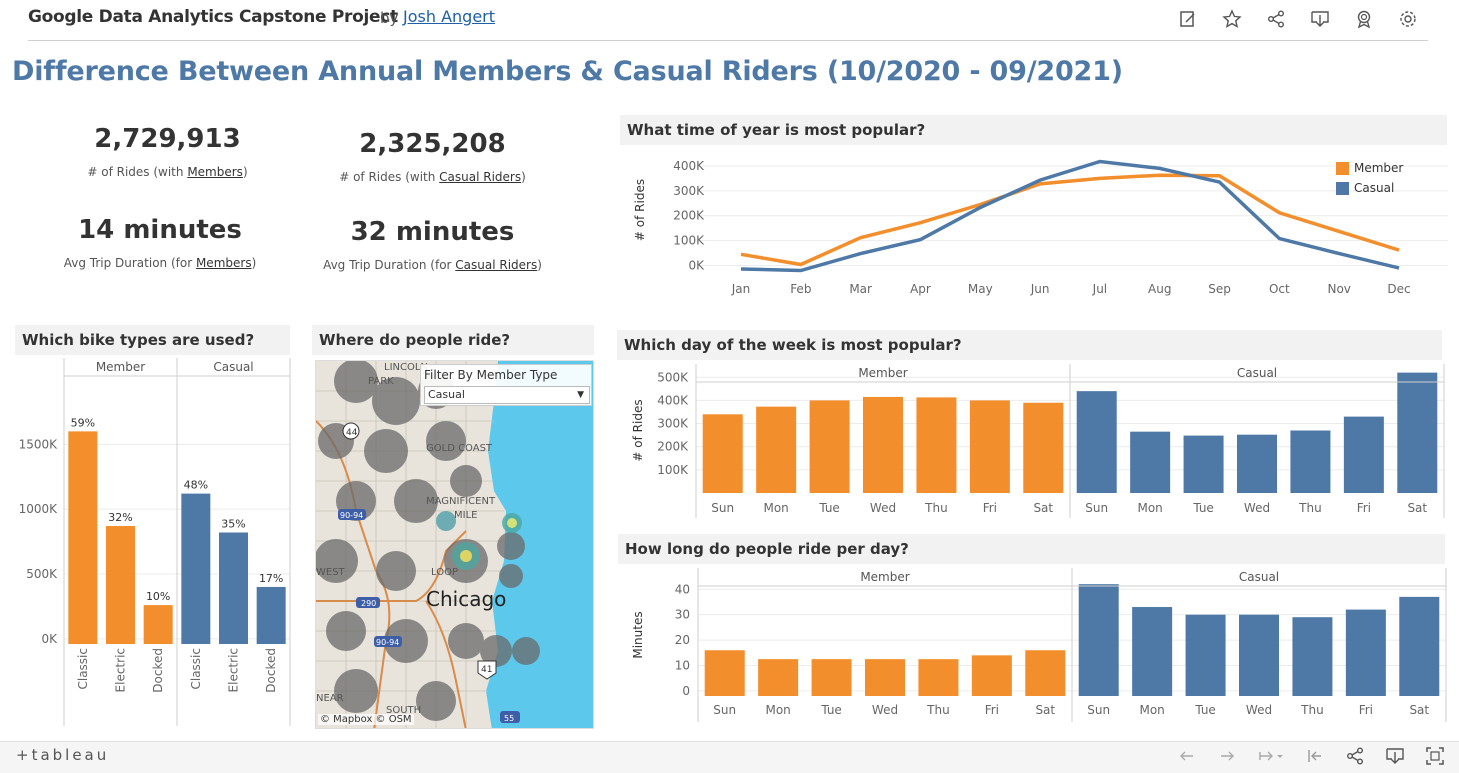 Image resolution: width=1459 pixels, height=773 pixels. What do you see at coordinates (213, 17) in the screenshot?
I see `project-title: Google Data Analytics Capstone Project` at bounding box center [213, 17].